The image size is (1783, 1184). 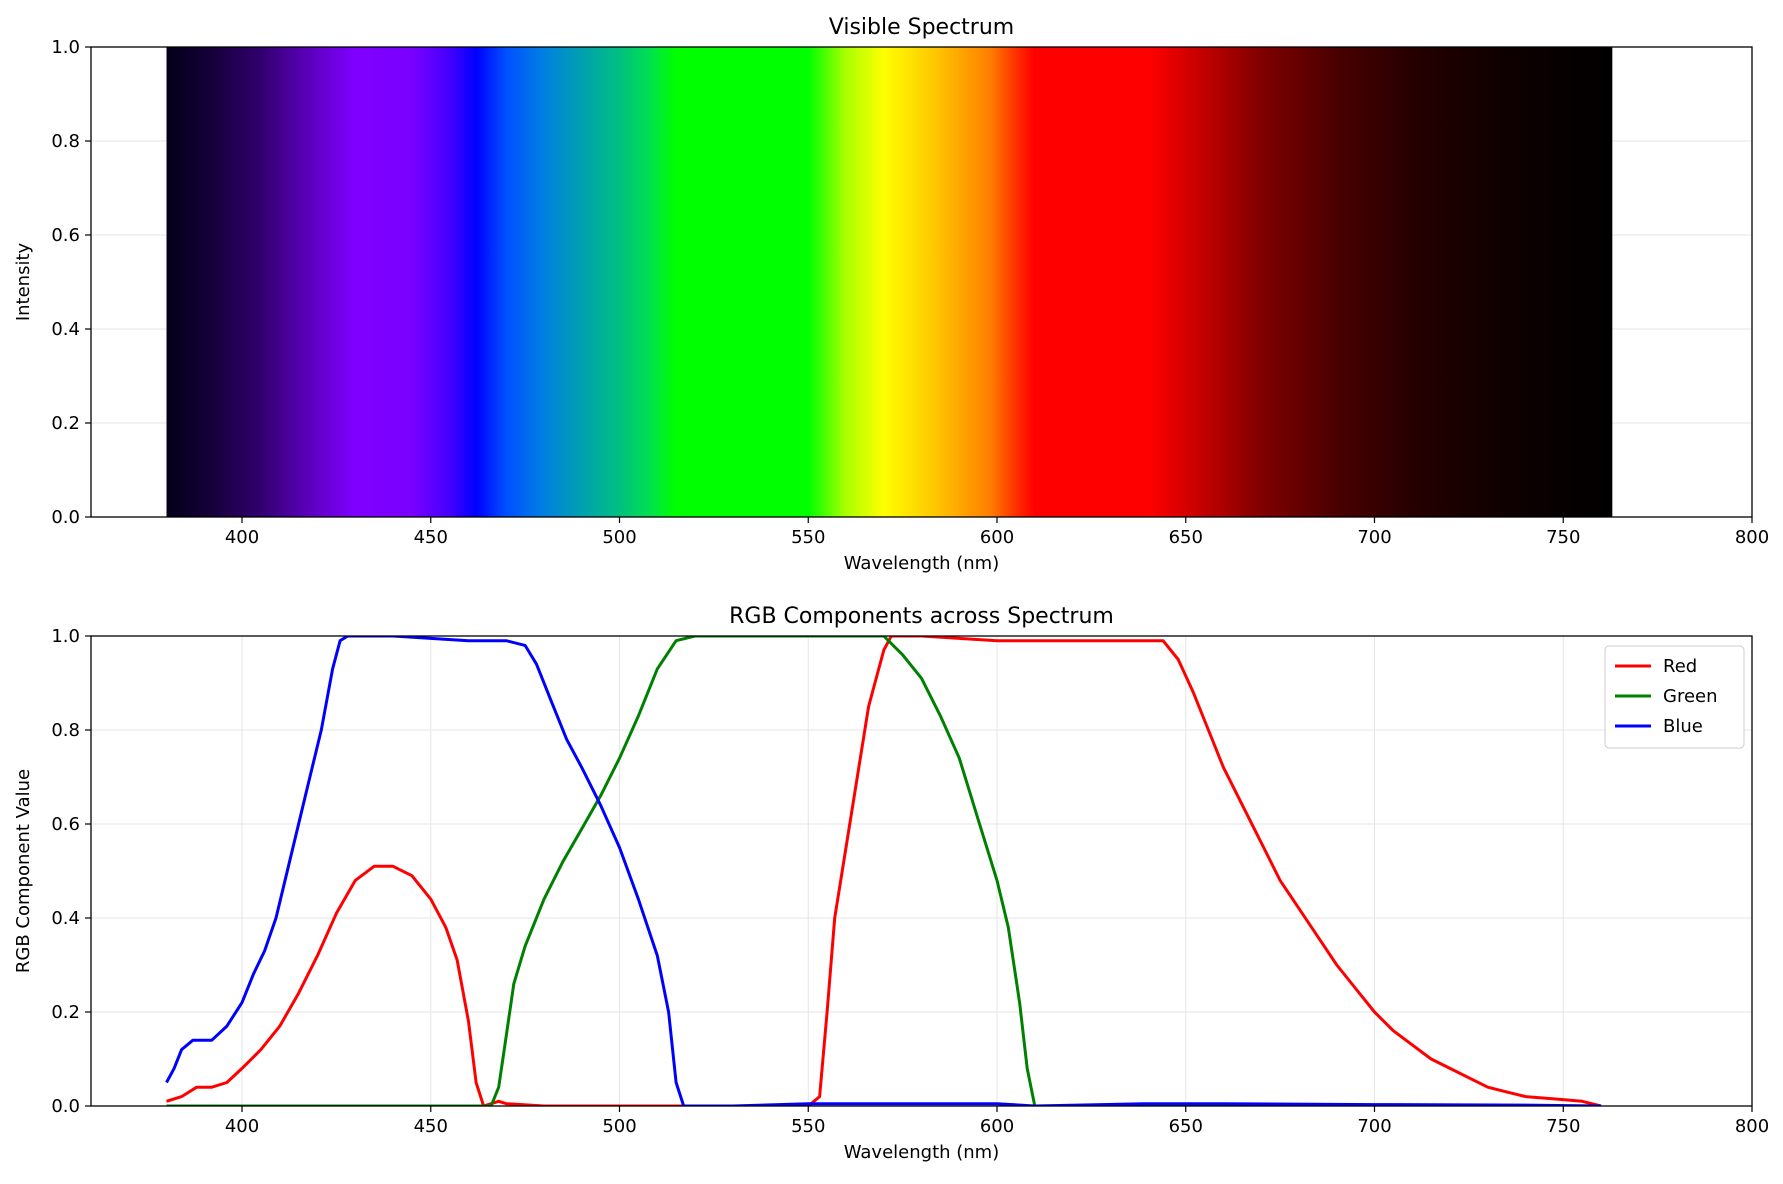 I want to click on rgb-x-axis-label: Wavelength (nm), so click(x=922, y=1152).